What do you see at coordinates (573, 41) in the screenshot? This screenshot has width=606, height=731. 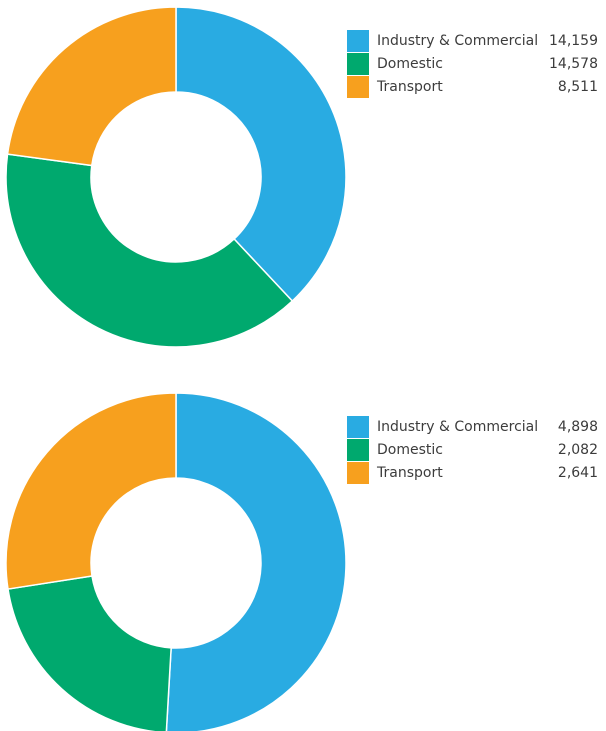 I see `legend-value: 14,159` at bounding box center [573, 41].